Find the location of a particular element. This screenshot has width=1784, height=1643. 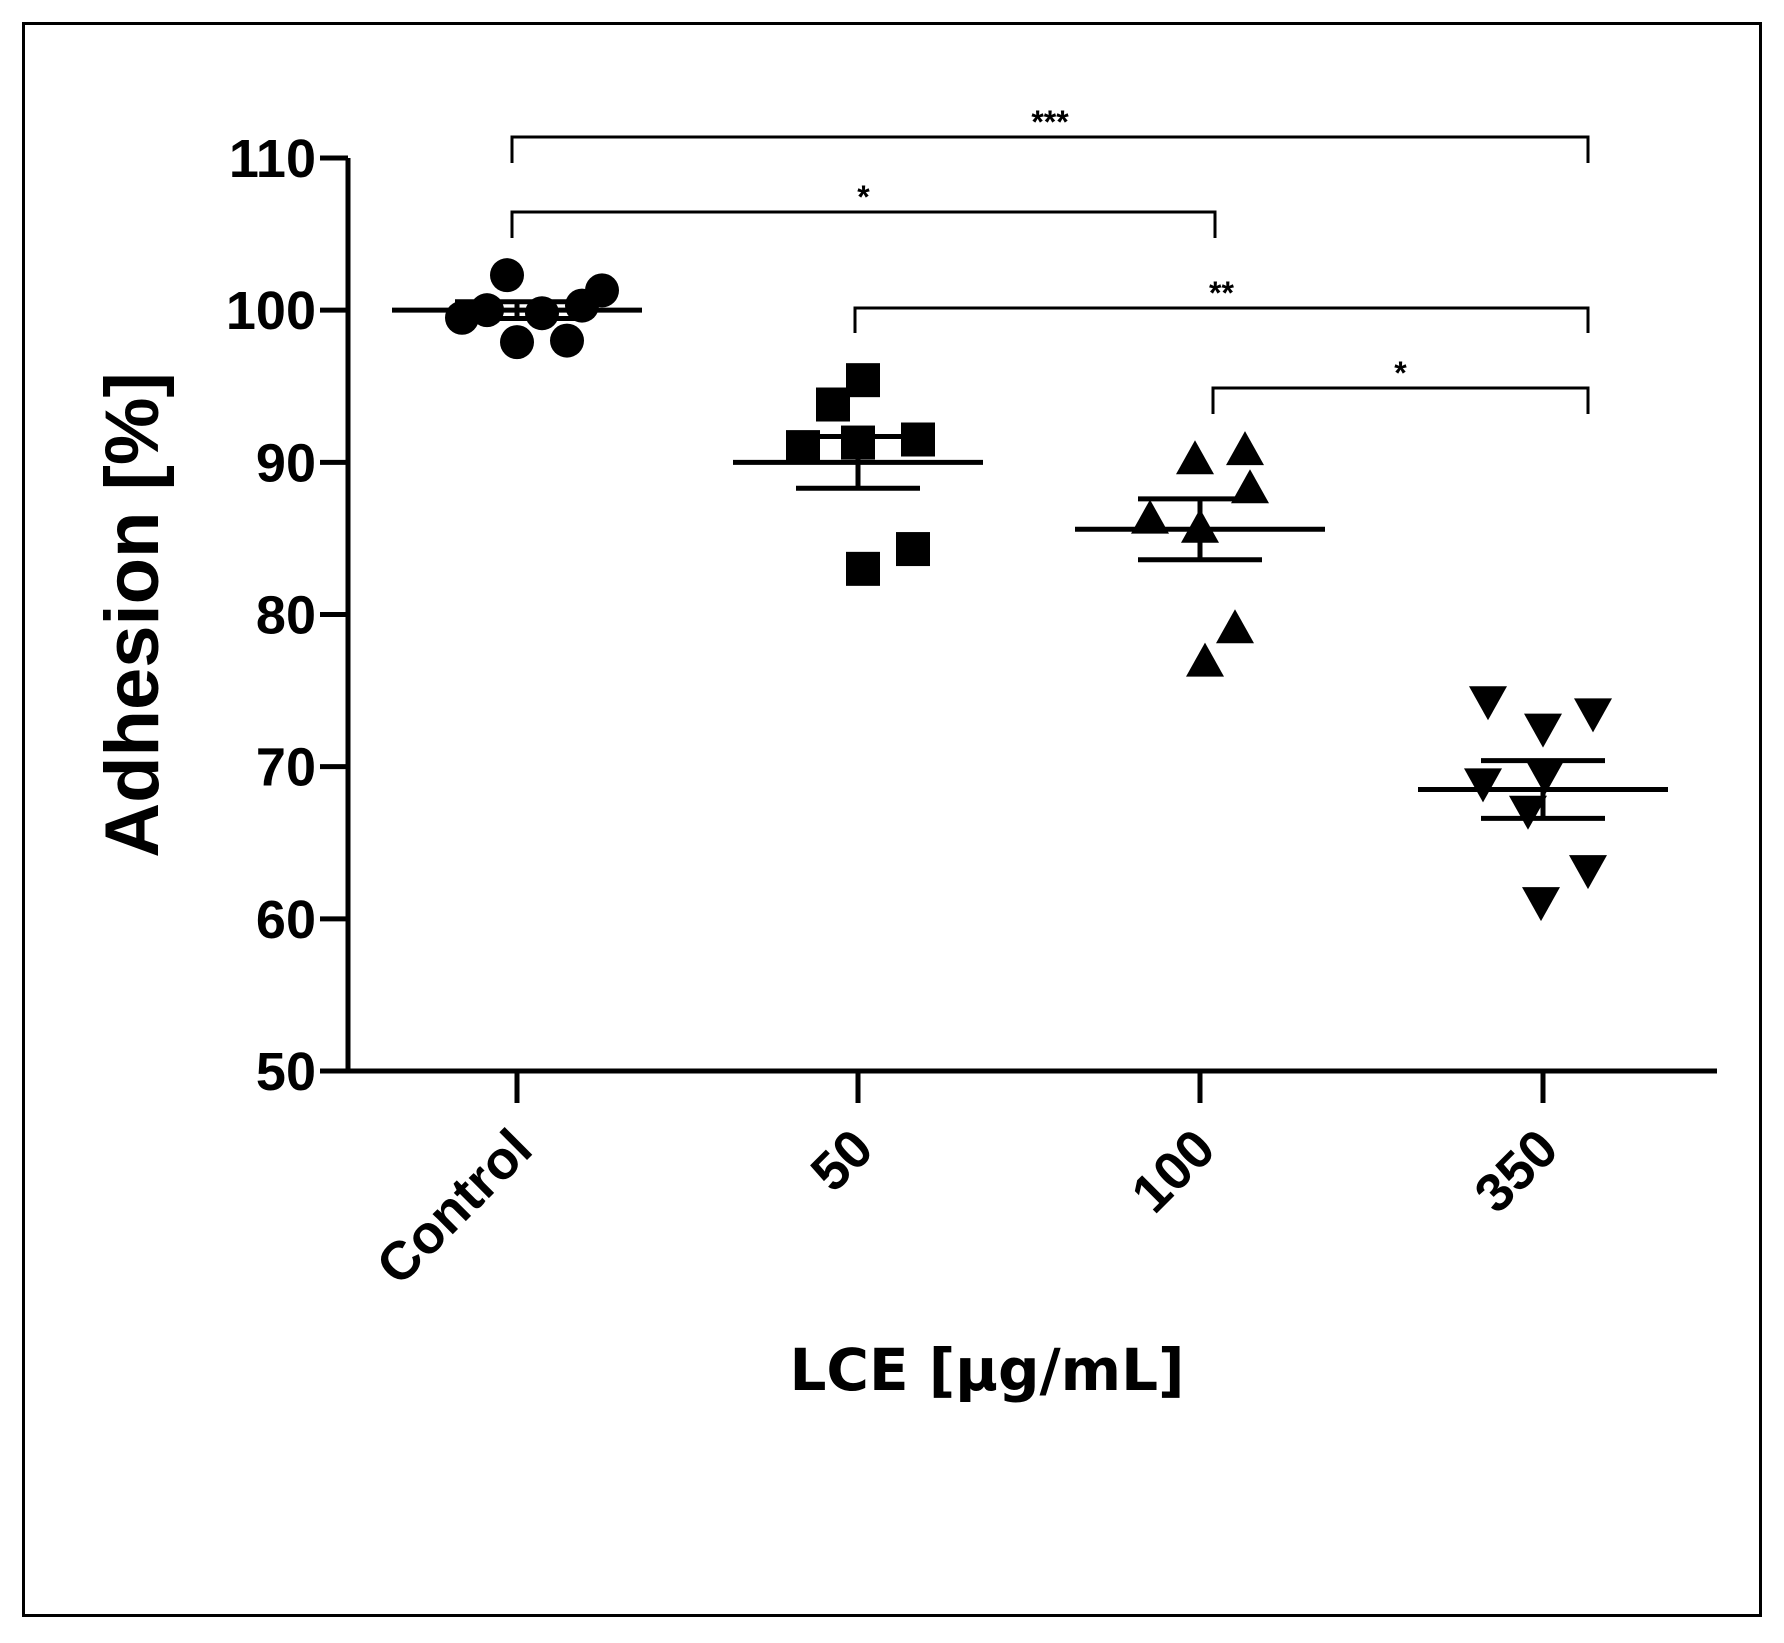

x-tick-label: 350 is located at coordinates (1516, 1171).